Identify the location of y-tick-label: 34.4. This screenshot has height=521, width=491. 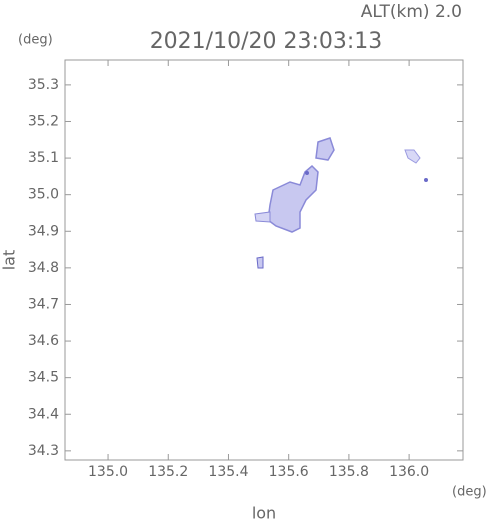
(43, 414).